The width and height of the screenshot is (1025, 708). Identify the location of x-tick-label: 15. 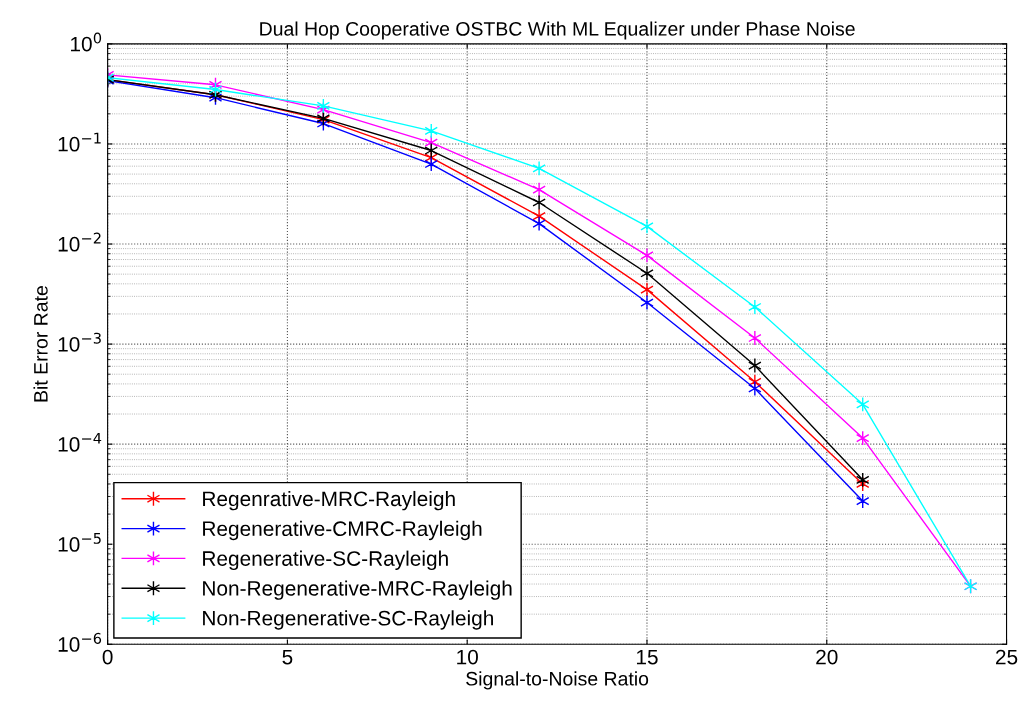
(647, 657).